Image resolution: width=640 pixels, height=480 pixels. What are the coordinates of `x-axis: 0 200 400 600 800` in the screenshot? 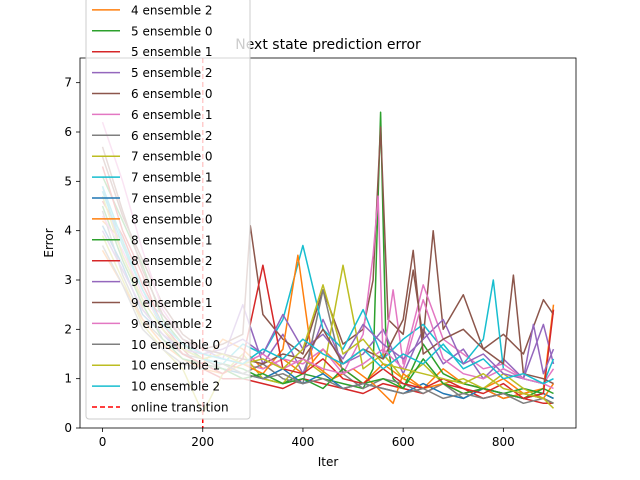 It's located at (307, 438).